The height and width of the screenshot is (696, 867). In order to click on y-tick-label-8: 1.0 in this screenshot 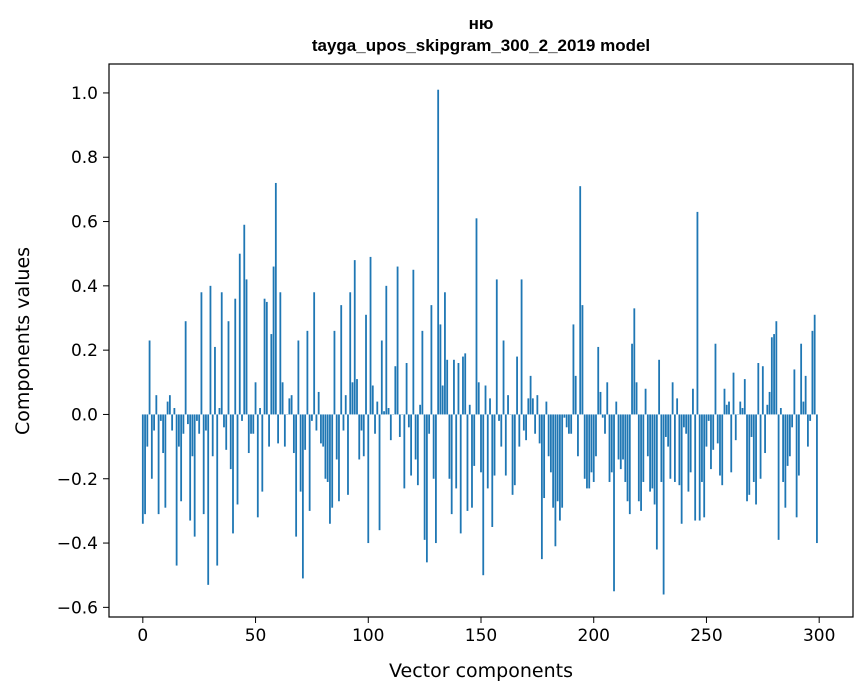, I will do `click(84, 94)`.